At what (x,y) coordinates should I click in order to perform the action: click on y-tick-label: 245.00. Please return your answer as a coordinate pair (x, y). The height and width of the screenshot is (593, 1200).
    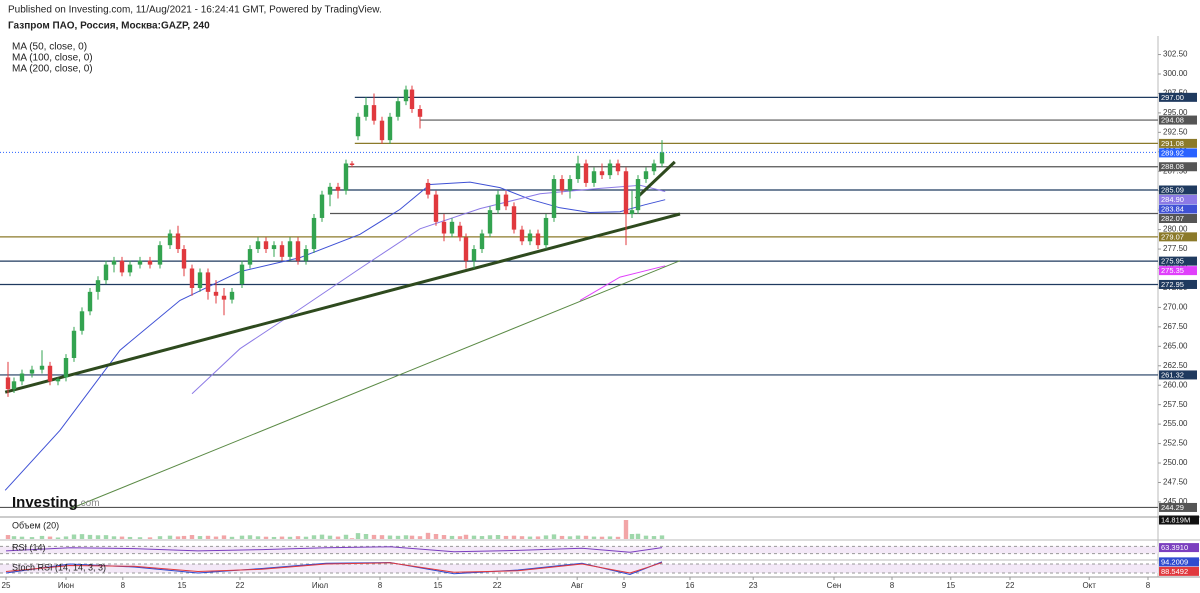
    Looking at the image, I should click on (1175, 501).